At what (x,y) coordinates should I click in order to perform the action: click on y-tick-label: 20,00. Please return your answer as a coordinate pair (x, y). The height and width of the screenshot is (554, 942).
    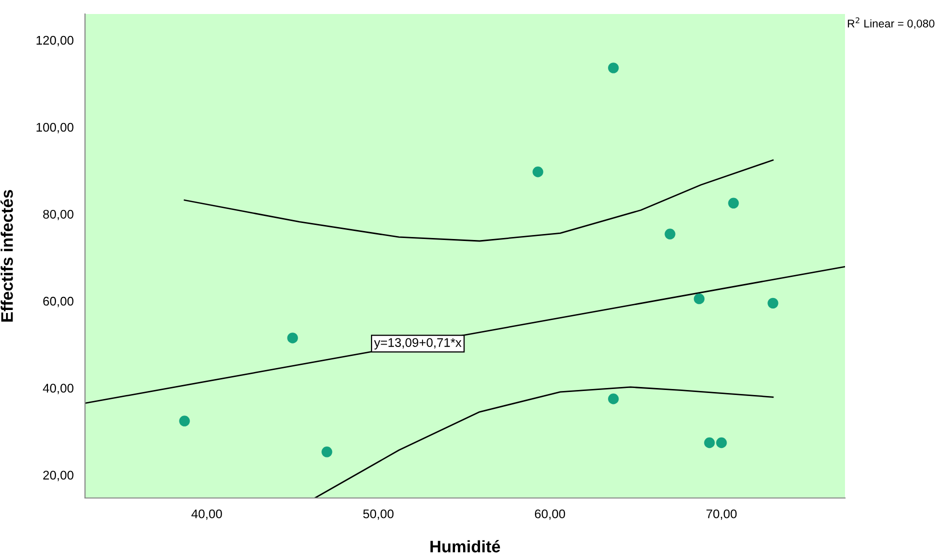
    Looking at the image, I should click on (58, 476).